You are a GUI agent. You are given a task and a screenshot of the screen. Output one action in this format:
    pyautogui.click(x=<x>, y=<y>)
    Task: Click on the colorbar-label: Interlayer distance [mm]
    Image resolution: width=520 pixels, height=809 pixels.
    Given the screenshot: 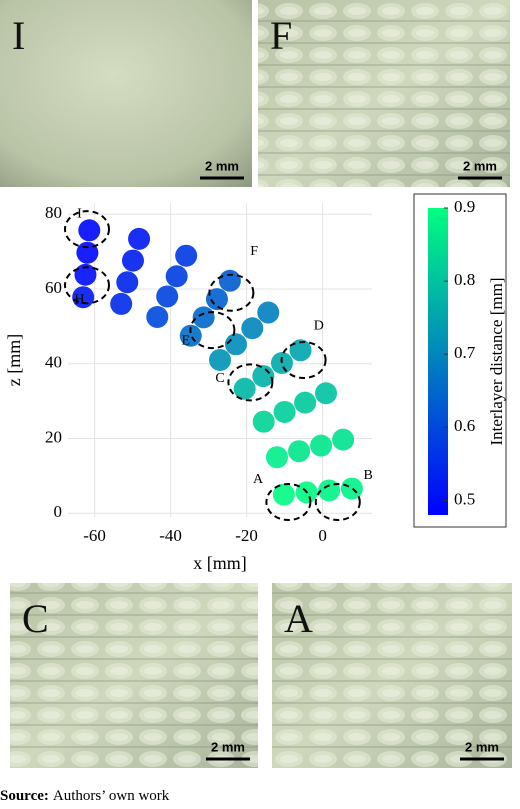 What is the action you would take?
    pyautogui.click(x=496, y=361)
    